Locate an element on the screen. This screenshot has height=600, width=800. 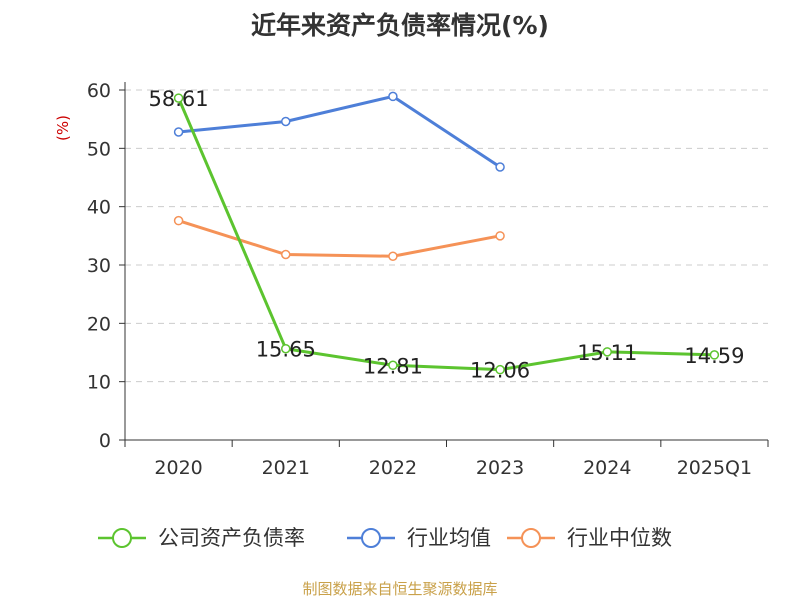
data-label: 15.65 is located at coordinates (286, 350).